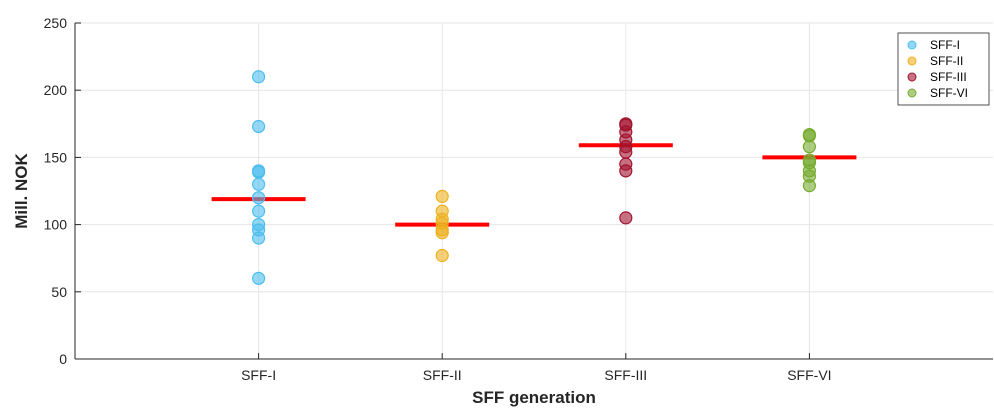  I want to click on x-axis-title: SFF generation, so click(534, 397).